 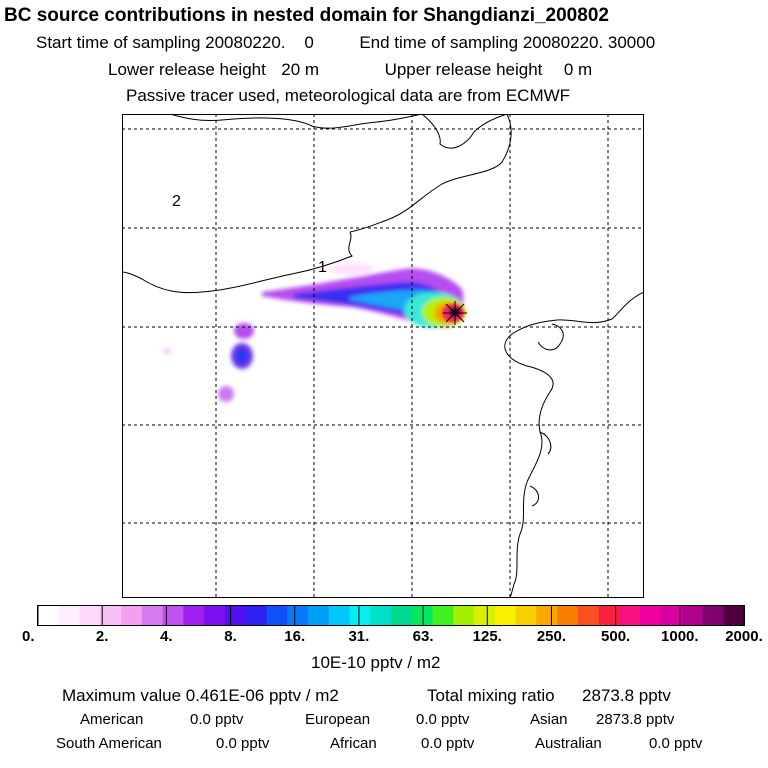 What do you see at coordinates (616, 636) in the screenshot?
I see `colorbar-tick-label: 500.` at bounding box center [616, 636].